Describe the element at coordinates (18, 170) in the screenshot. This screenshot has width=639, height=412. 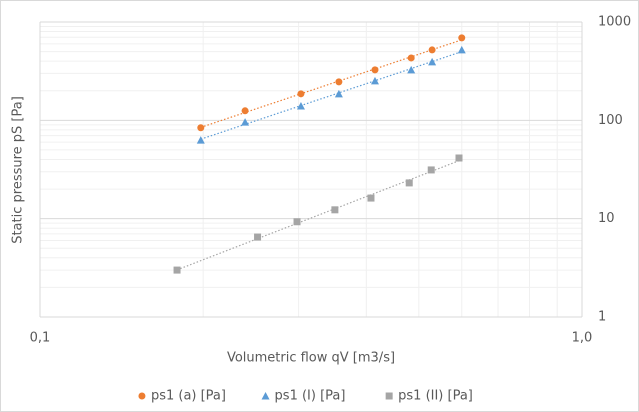
I see `y-axis-title: Static pressure pS [Pa]` at that location.